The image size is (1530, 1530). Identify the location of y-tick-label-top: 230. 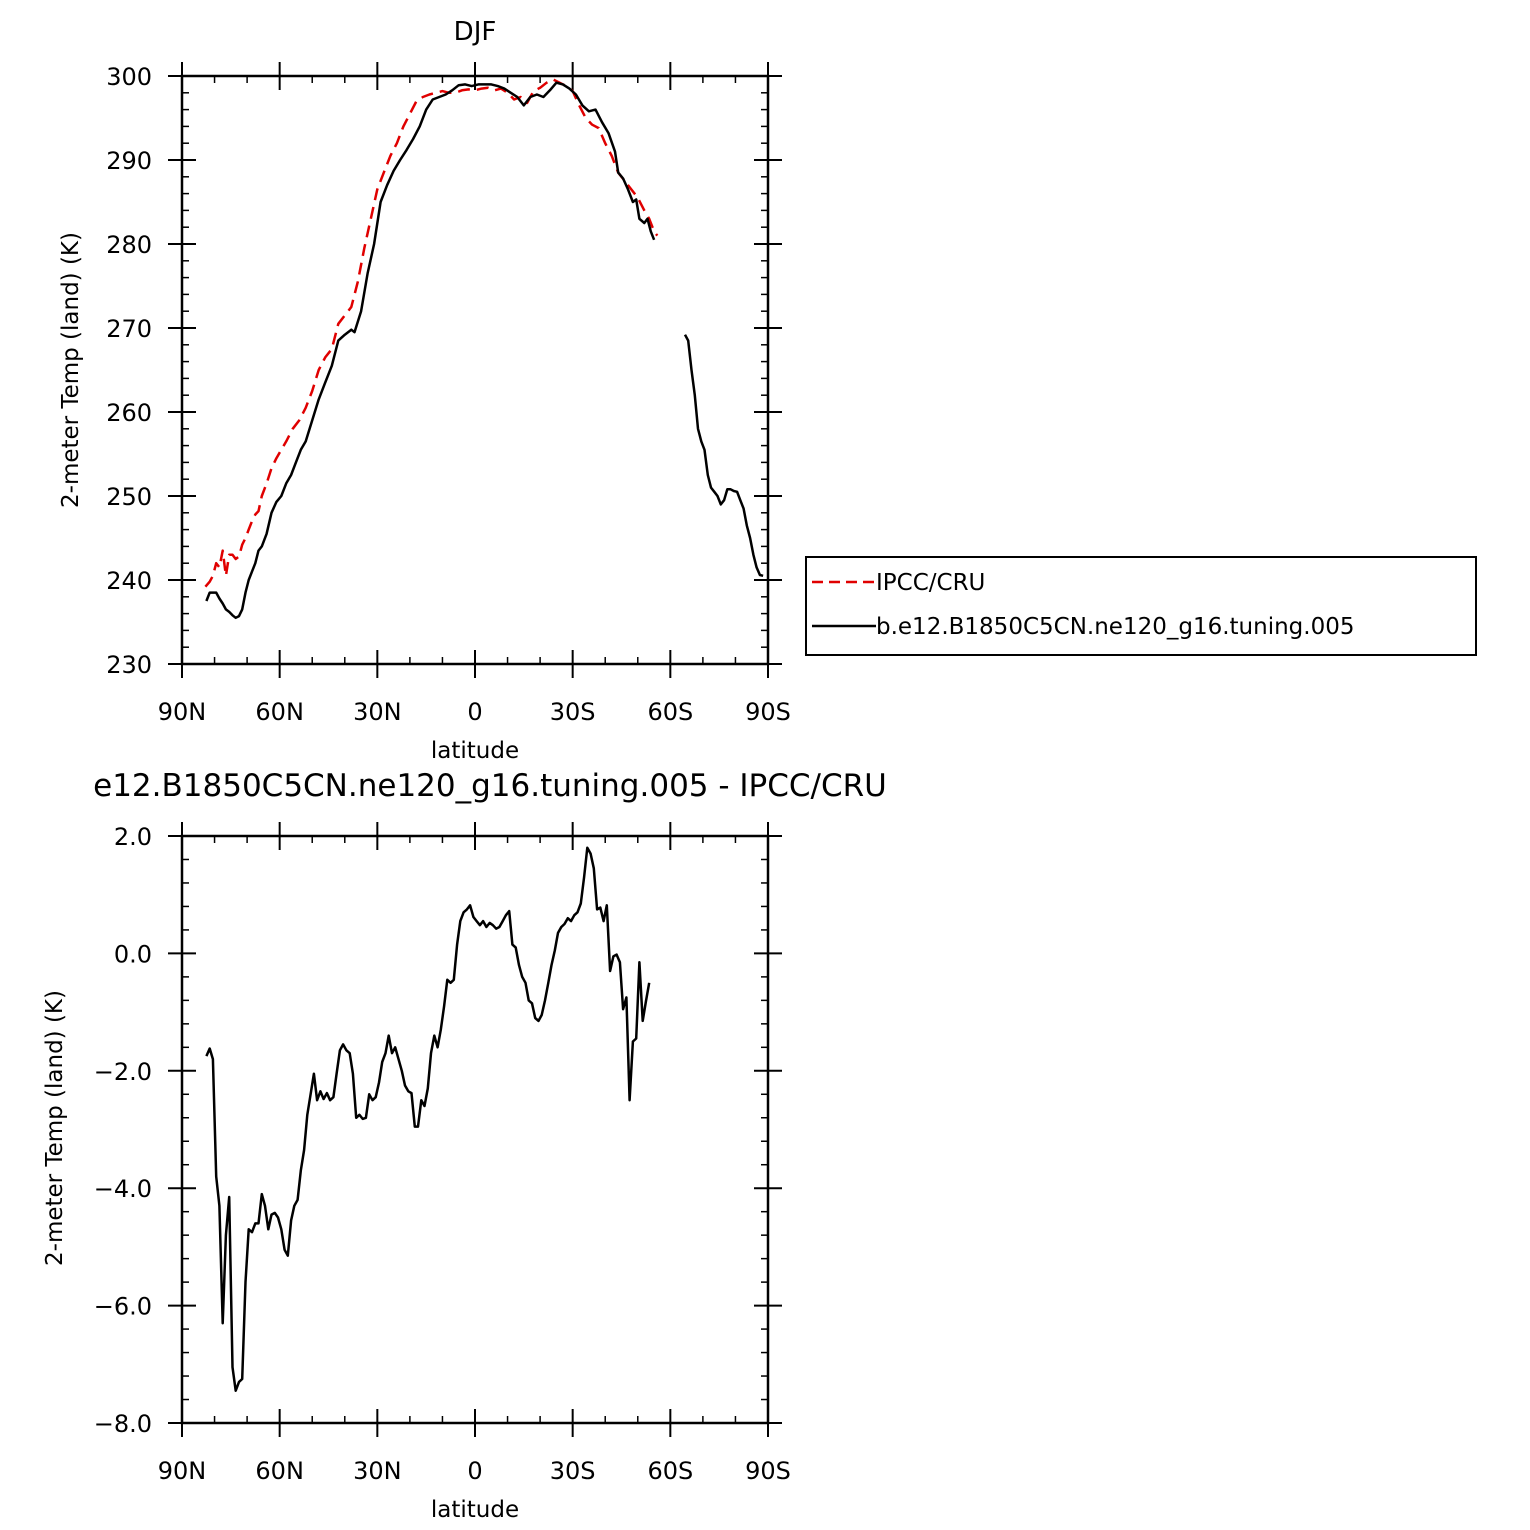
(129, 665).